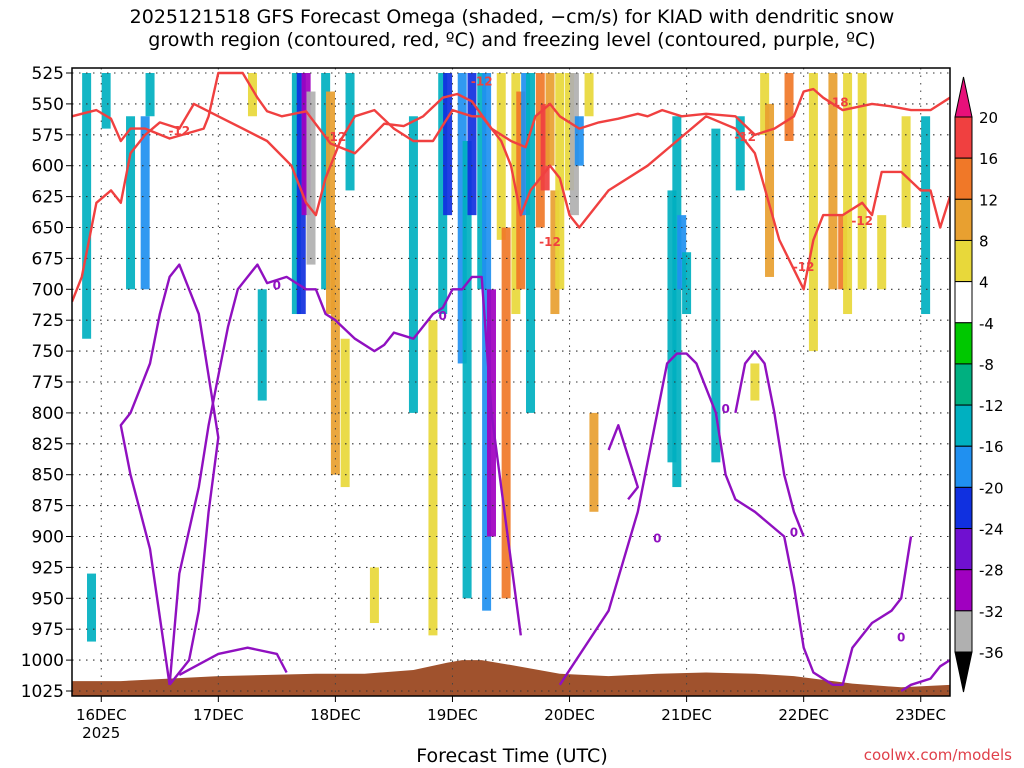 The image size is (1024, 768). I want to click on terrain-area, so click(511, 678).